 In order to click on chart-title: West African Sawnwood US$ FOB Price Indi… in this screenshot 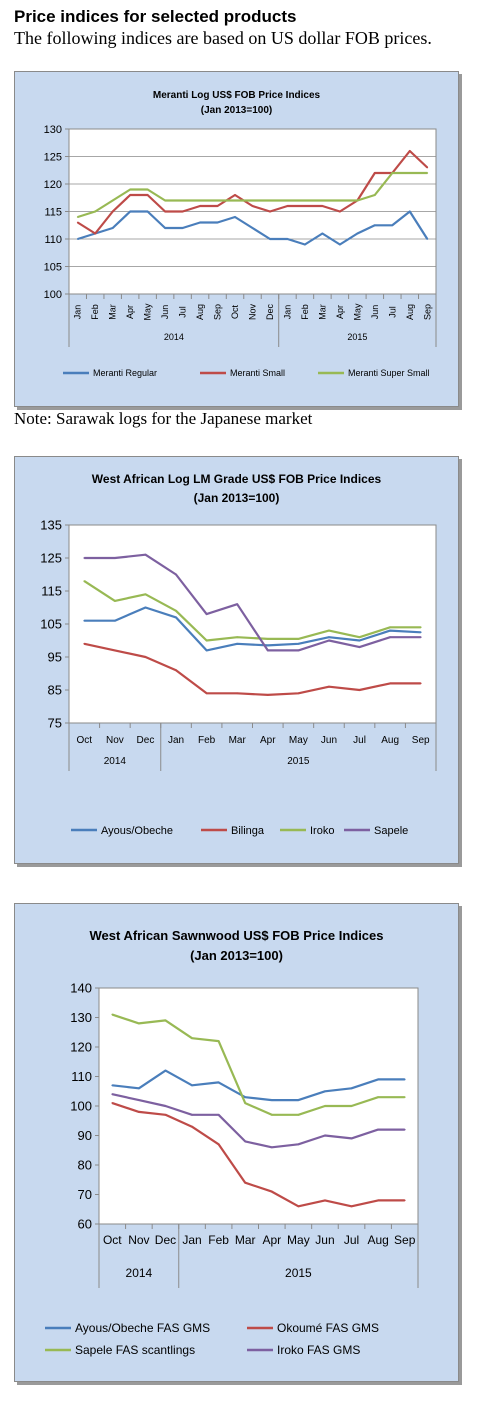, I will do `click(236, 935)`.